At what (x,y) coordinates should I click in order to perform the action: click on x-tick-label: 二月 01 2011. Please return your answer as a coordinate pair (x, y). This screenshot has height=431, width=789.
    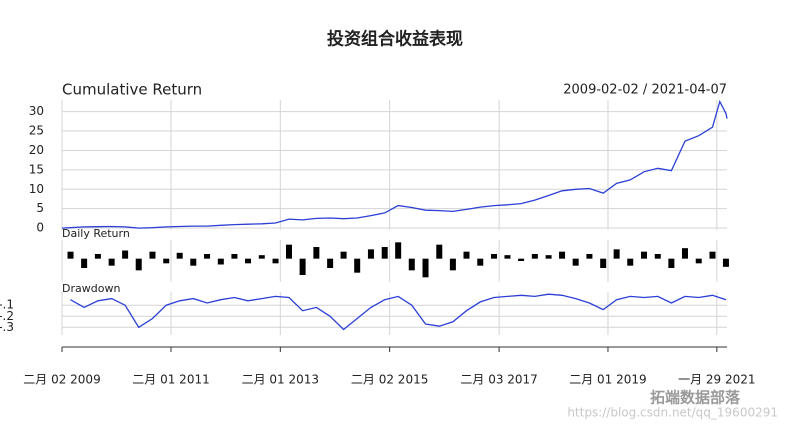
    Looking at the image, I should click on (170, 380).